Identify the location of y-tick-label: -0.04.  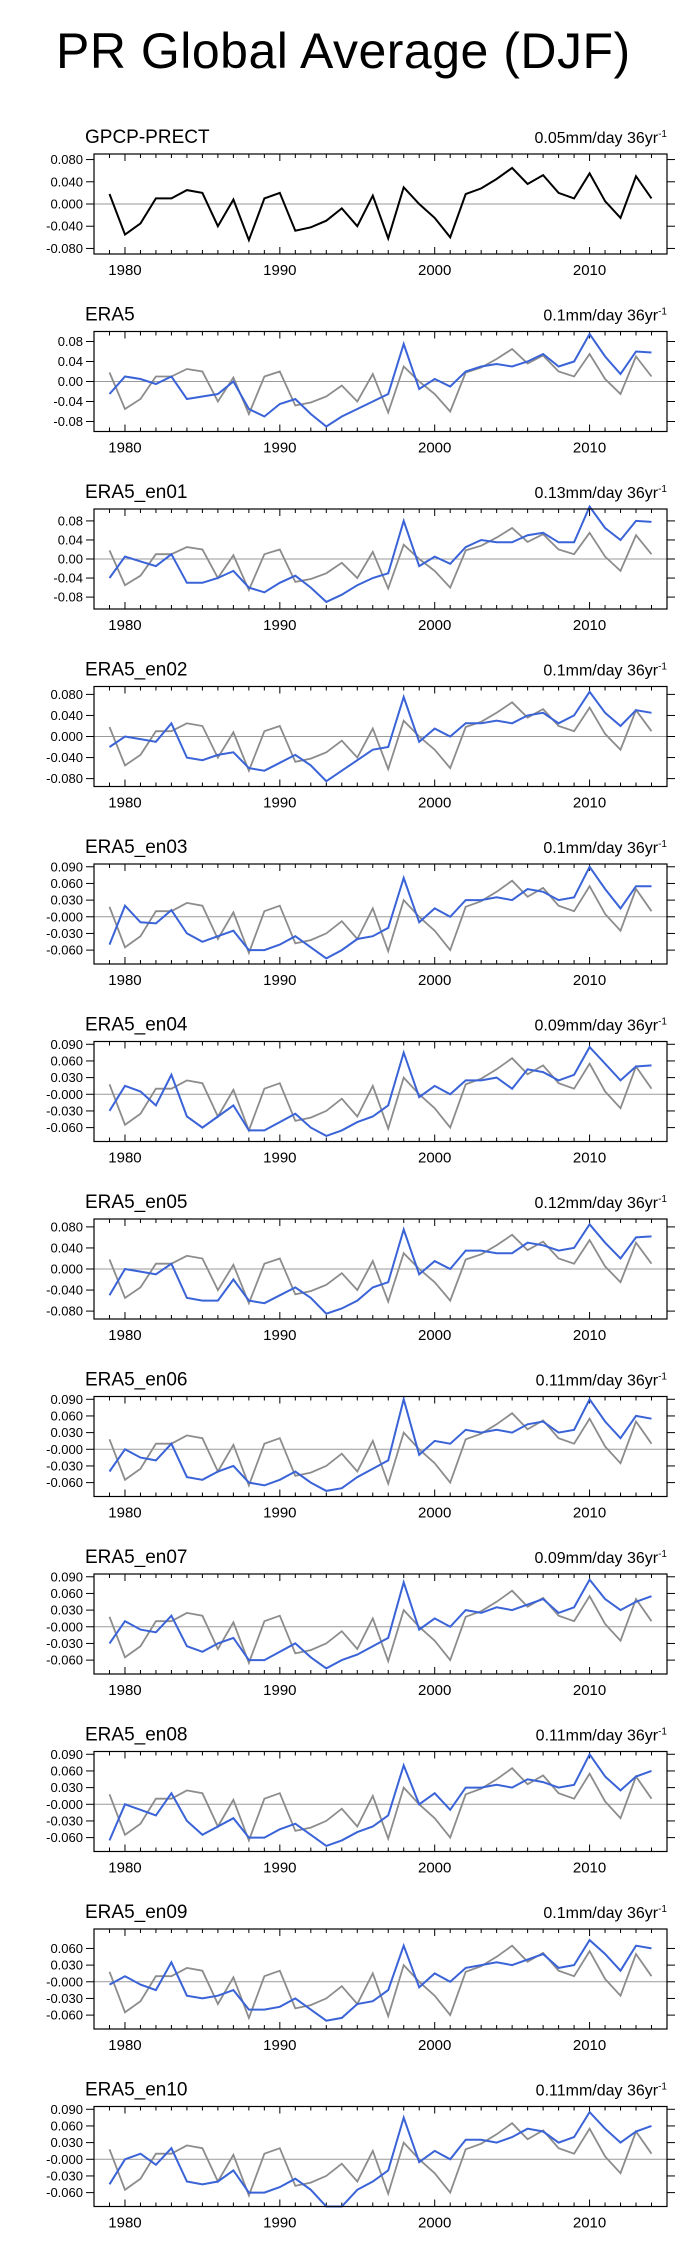
(68, 578).